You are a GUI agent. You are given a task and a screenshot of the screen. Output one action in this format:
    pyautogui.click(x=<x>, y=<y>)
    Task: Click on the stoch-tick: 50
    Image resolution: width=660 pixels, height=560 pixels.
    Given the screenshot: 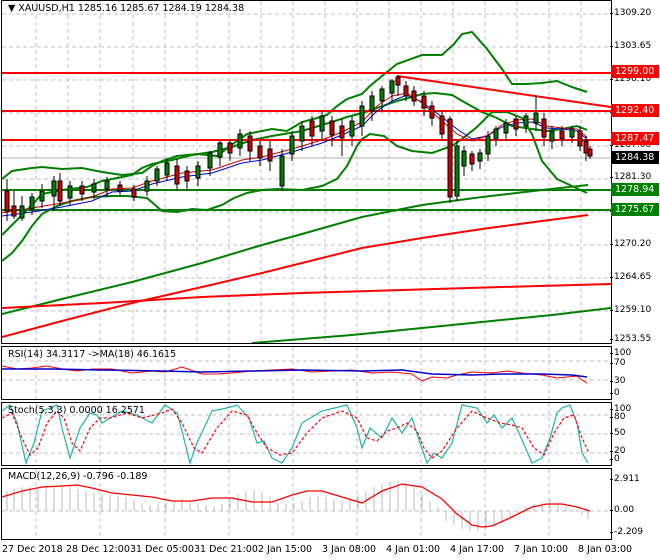 What is the action you would take?
    pyautogui.click(x=617, y=433)
    